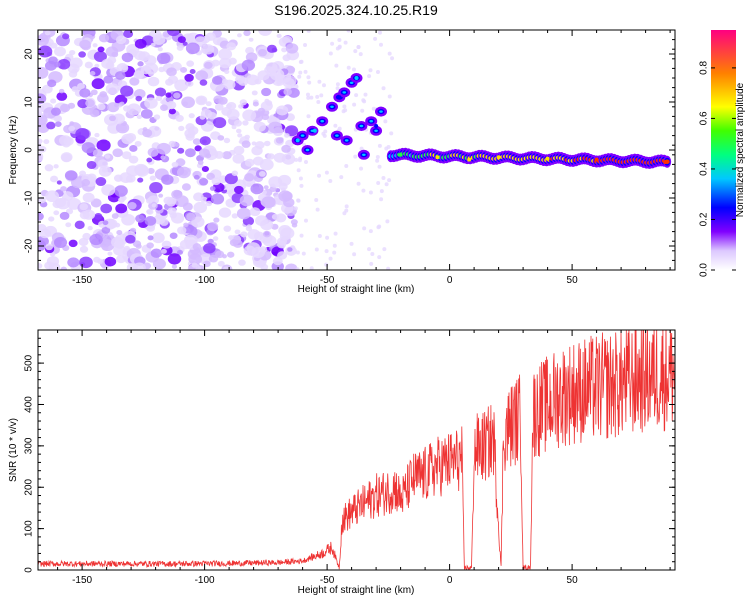 The image size is (750, 600). Describe the element at coordinates (29, 404) in the screenshot. I see `y-tick-label: 400` at that location.